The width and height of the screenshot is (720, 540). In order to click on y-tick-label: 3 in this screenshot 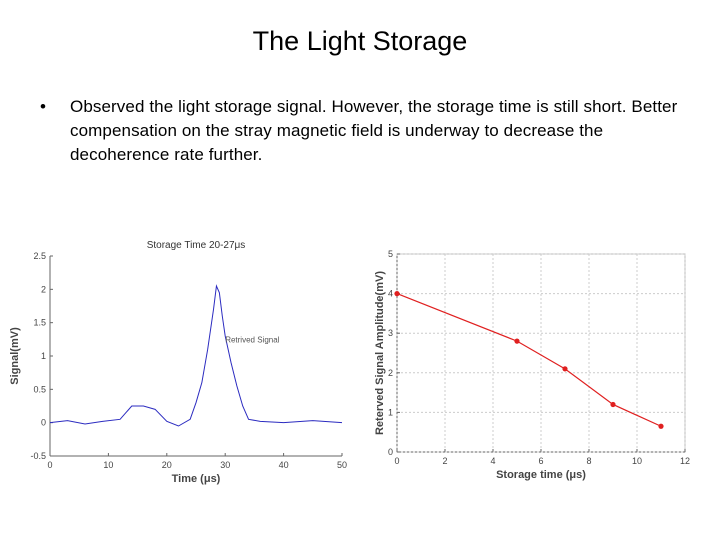, I will do `click(390, 333)`.